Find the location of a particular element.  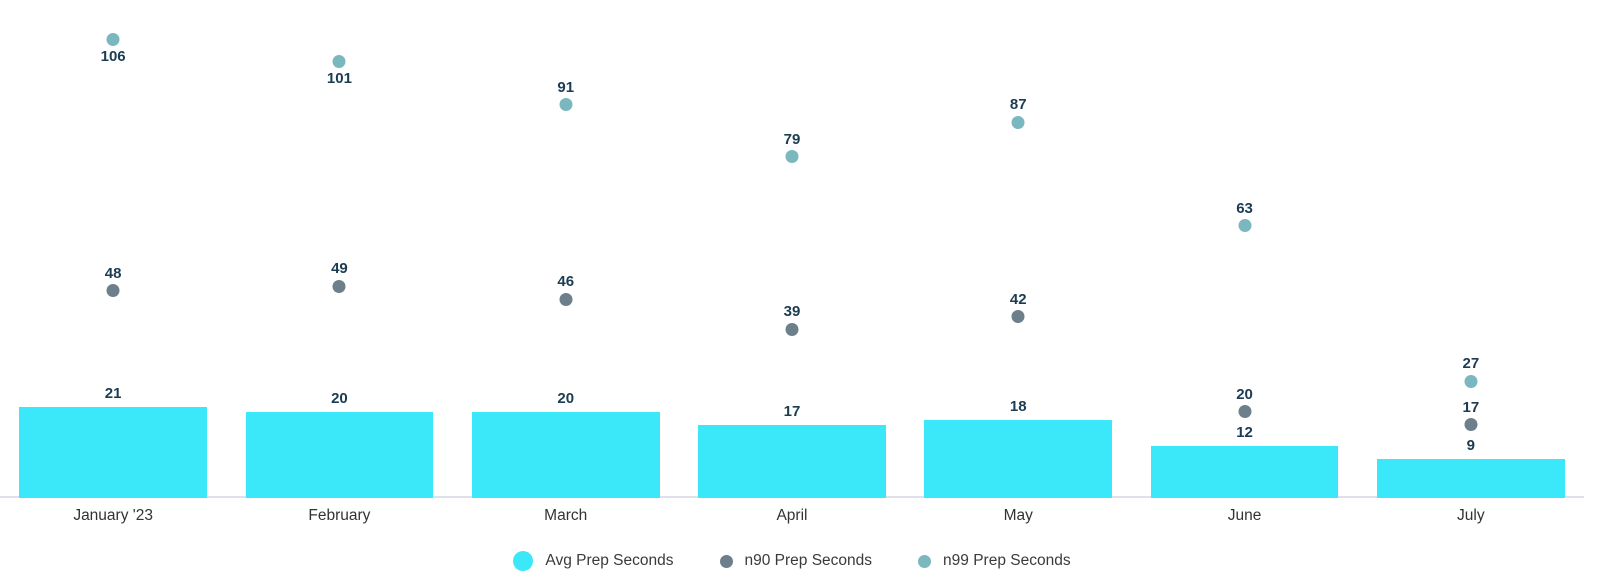

x-axis-label: April is located at coordinates (792, 515).